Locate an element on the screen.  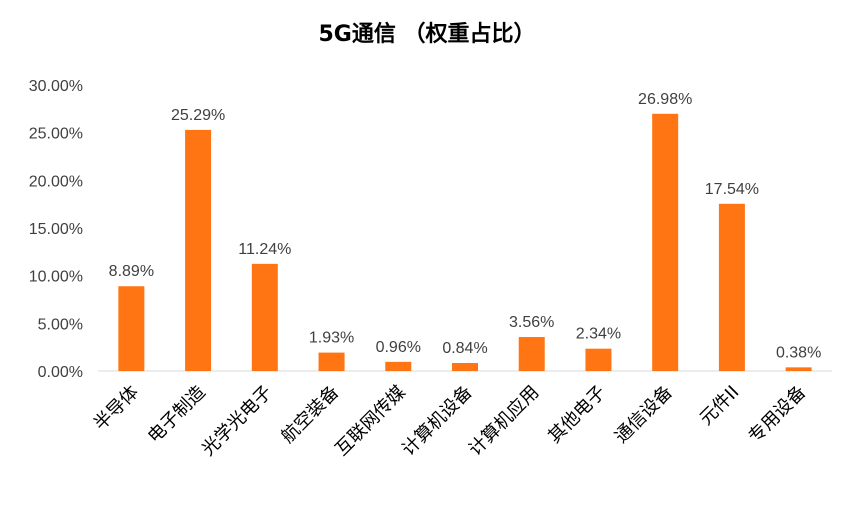
y-axis-ticks: 0.00% 5.00% 10.00% 15.00% 20.00% 25.00% 30.00% is located at coordinates (56, 229).